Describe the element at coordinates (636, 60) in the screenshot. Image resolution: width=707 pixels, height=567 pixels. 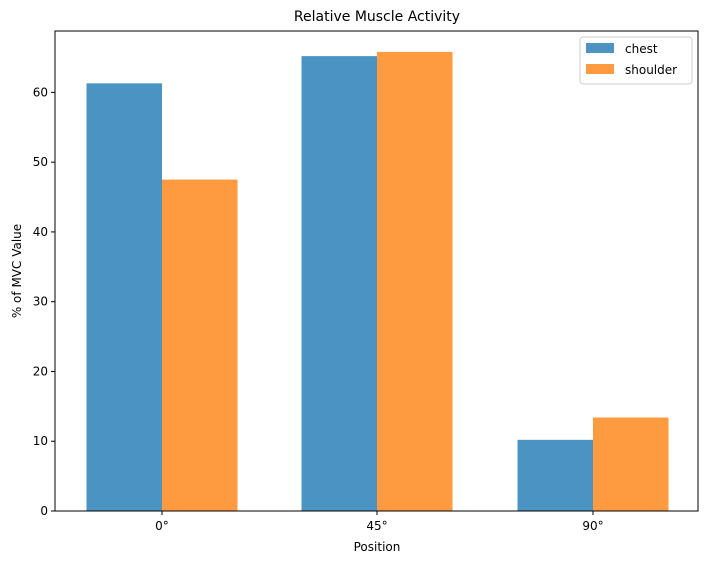
I see `legend: chest shoulder` at that location.